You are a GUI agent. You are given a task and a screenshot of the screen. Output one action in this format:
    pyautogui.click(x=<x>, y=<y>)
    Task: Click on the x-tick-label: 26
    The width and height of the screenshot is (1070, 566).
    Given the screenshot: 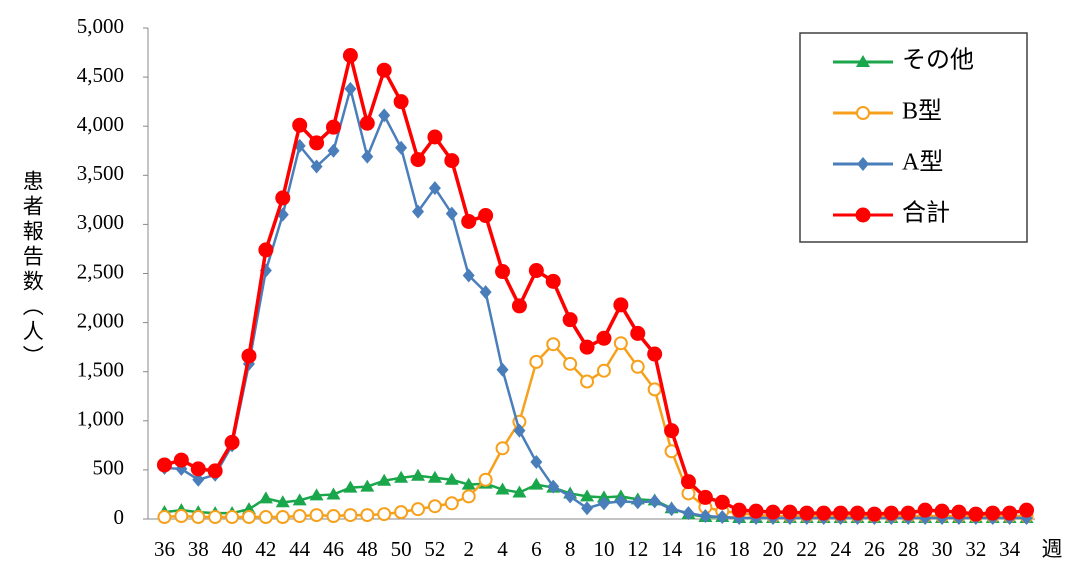 What is the action you would take?
    pyautogui.click(x=874, y=549)
    